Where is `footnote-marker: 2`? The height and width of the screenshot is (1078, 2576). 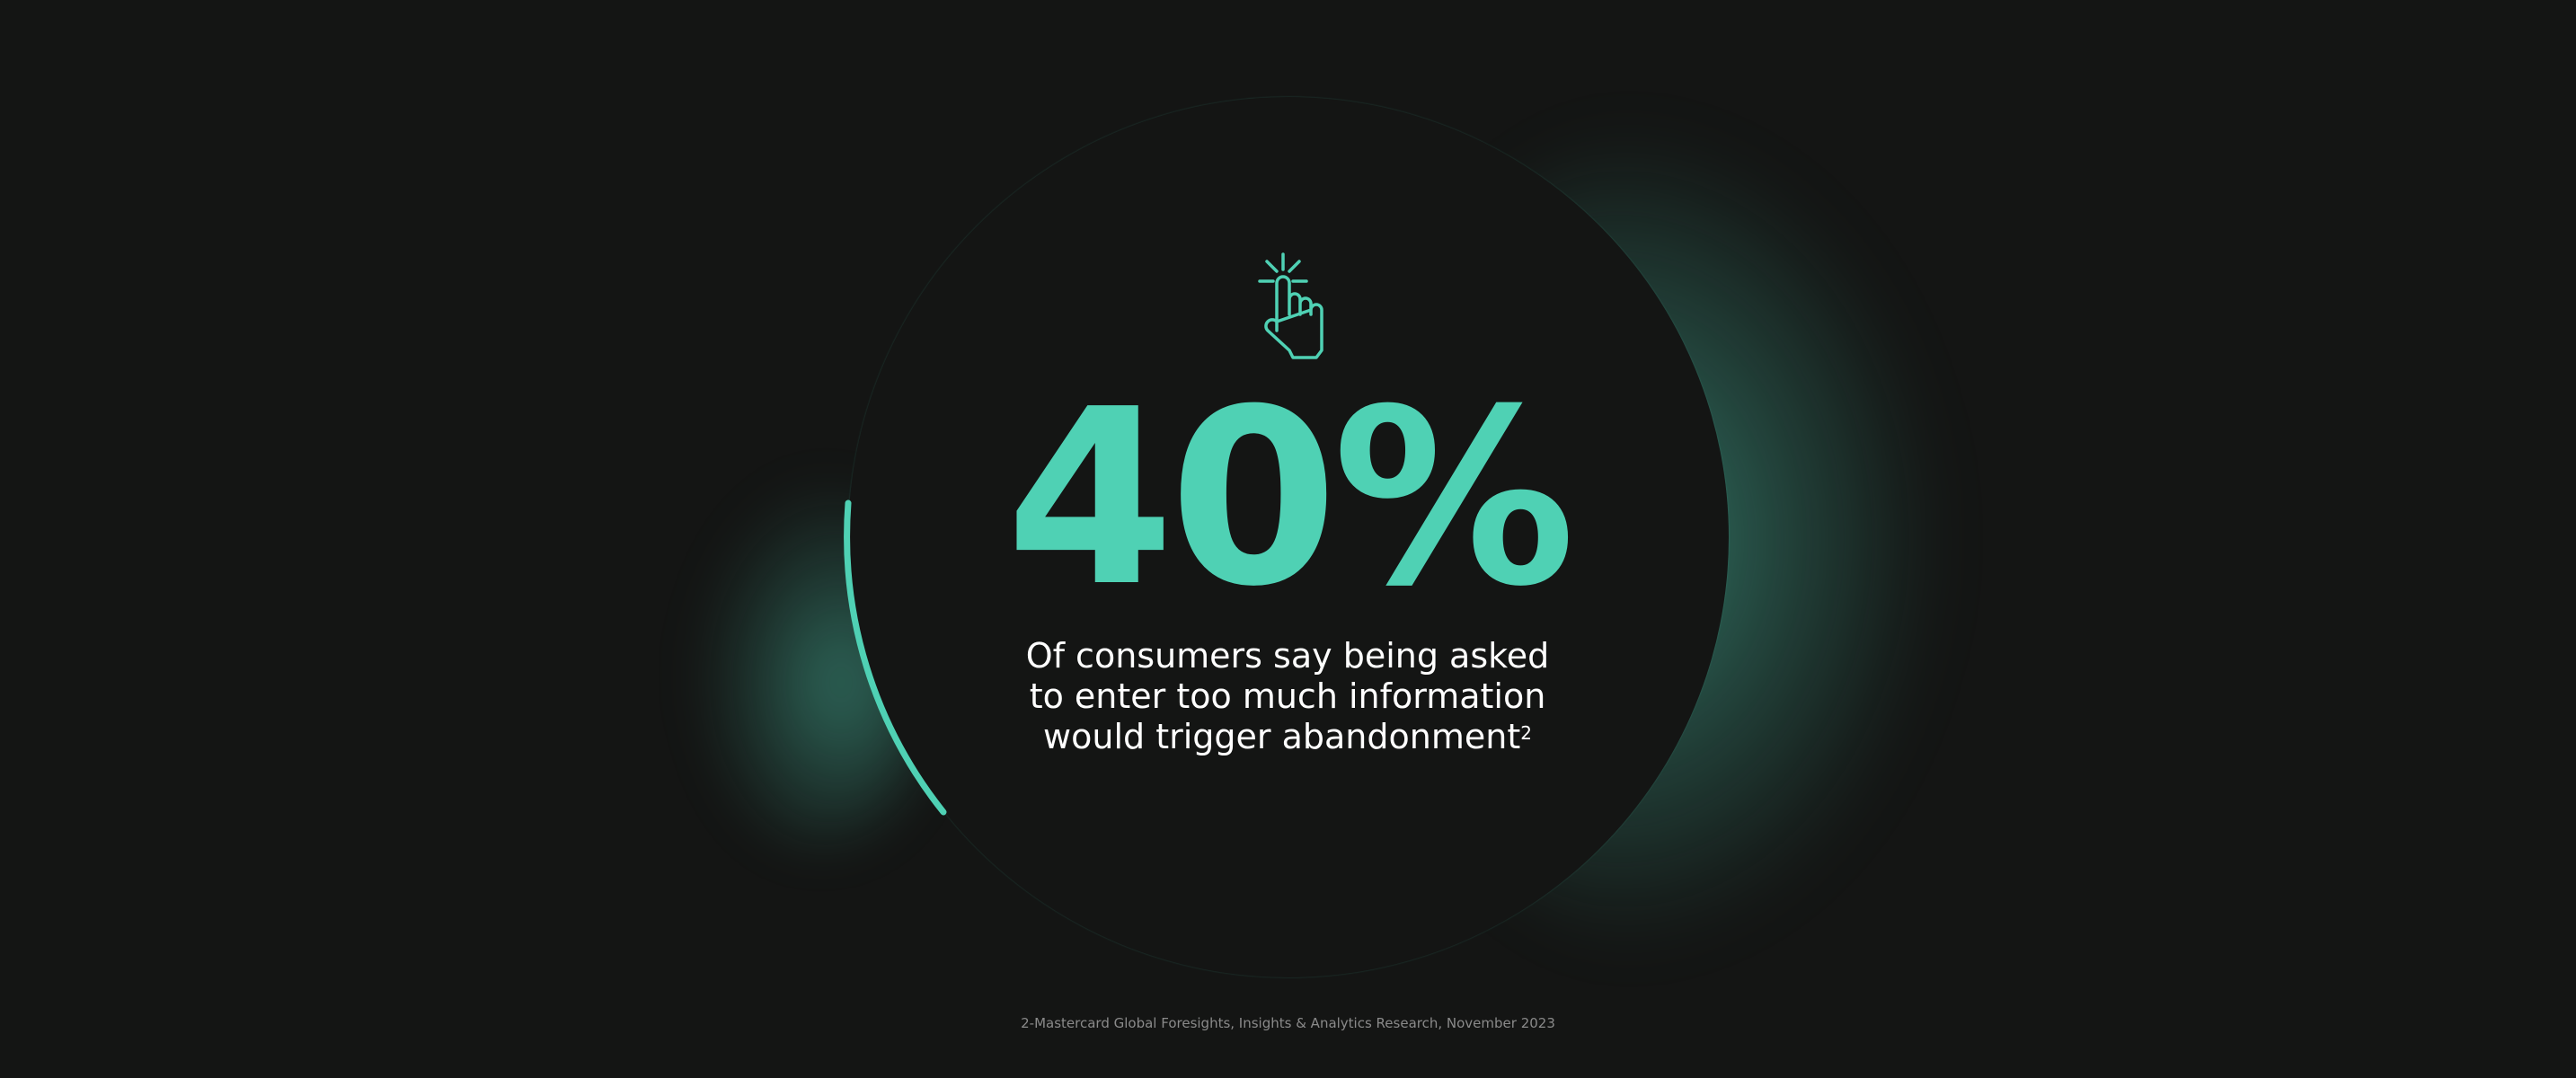 footnote-marker: 2 is located at coordinates (1526, 733).